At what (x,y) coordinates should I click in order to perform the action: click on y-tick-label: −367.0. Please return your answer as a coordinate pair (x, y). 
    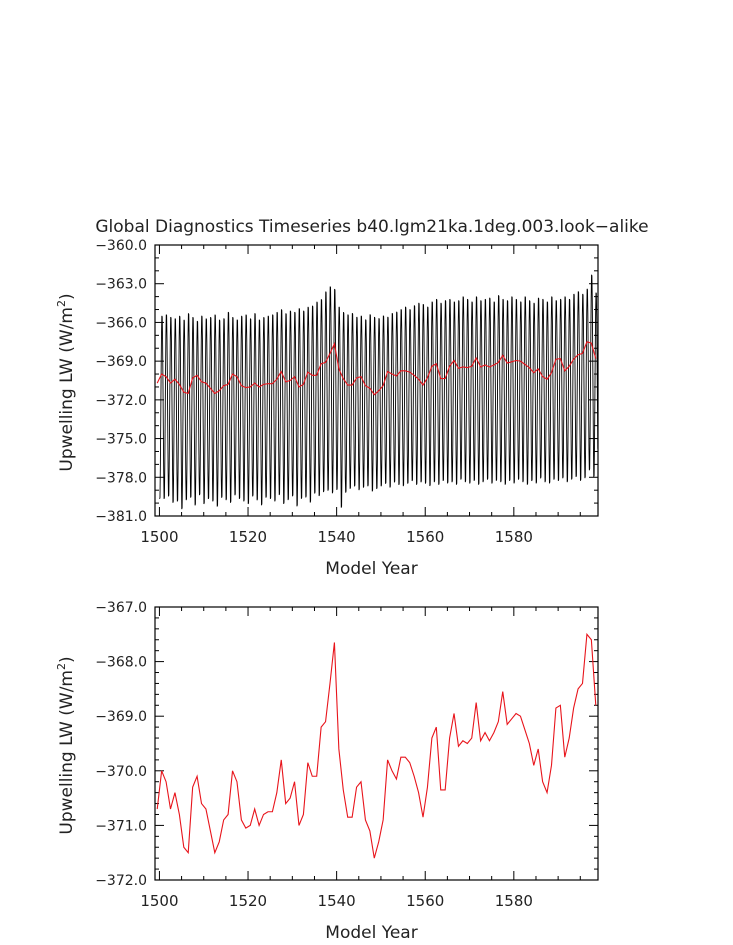
    Looking at the image, I should click on (121, 608).